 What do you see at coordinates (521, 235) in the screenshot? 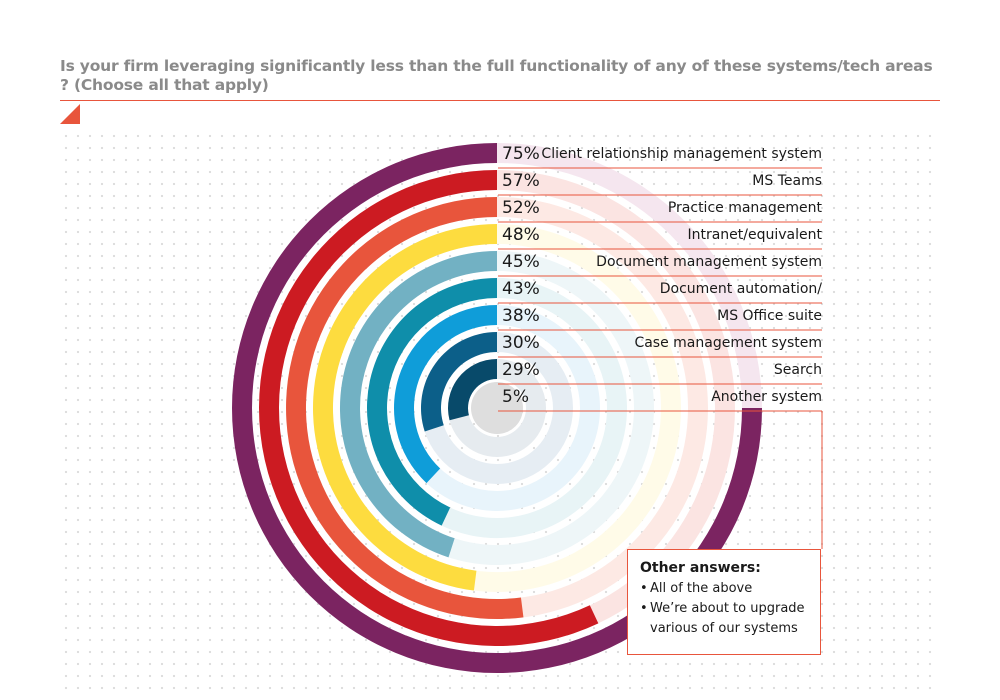
I see `value-label: 48%` at bounding box center [521, 235].